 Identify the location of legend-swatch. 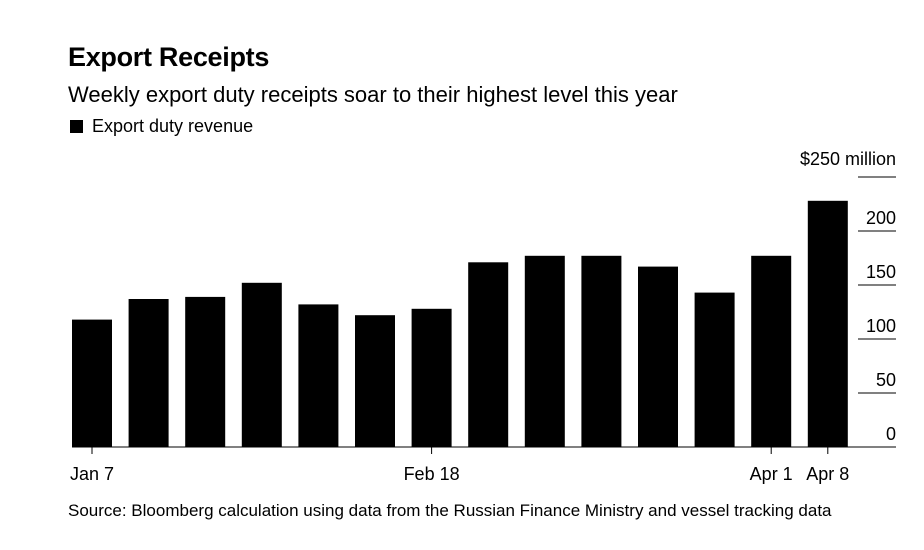
(76, 126).